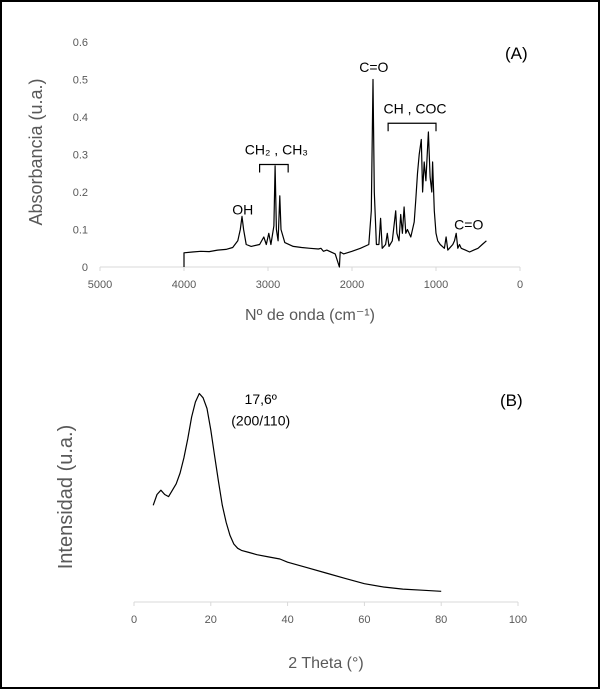 This screenshot has width=600, height=691. I want to click on panel-b-x-tick-label: 40, so click(287, 620).